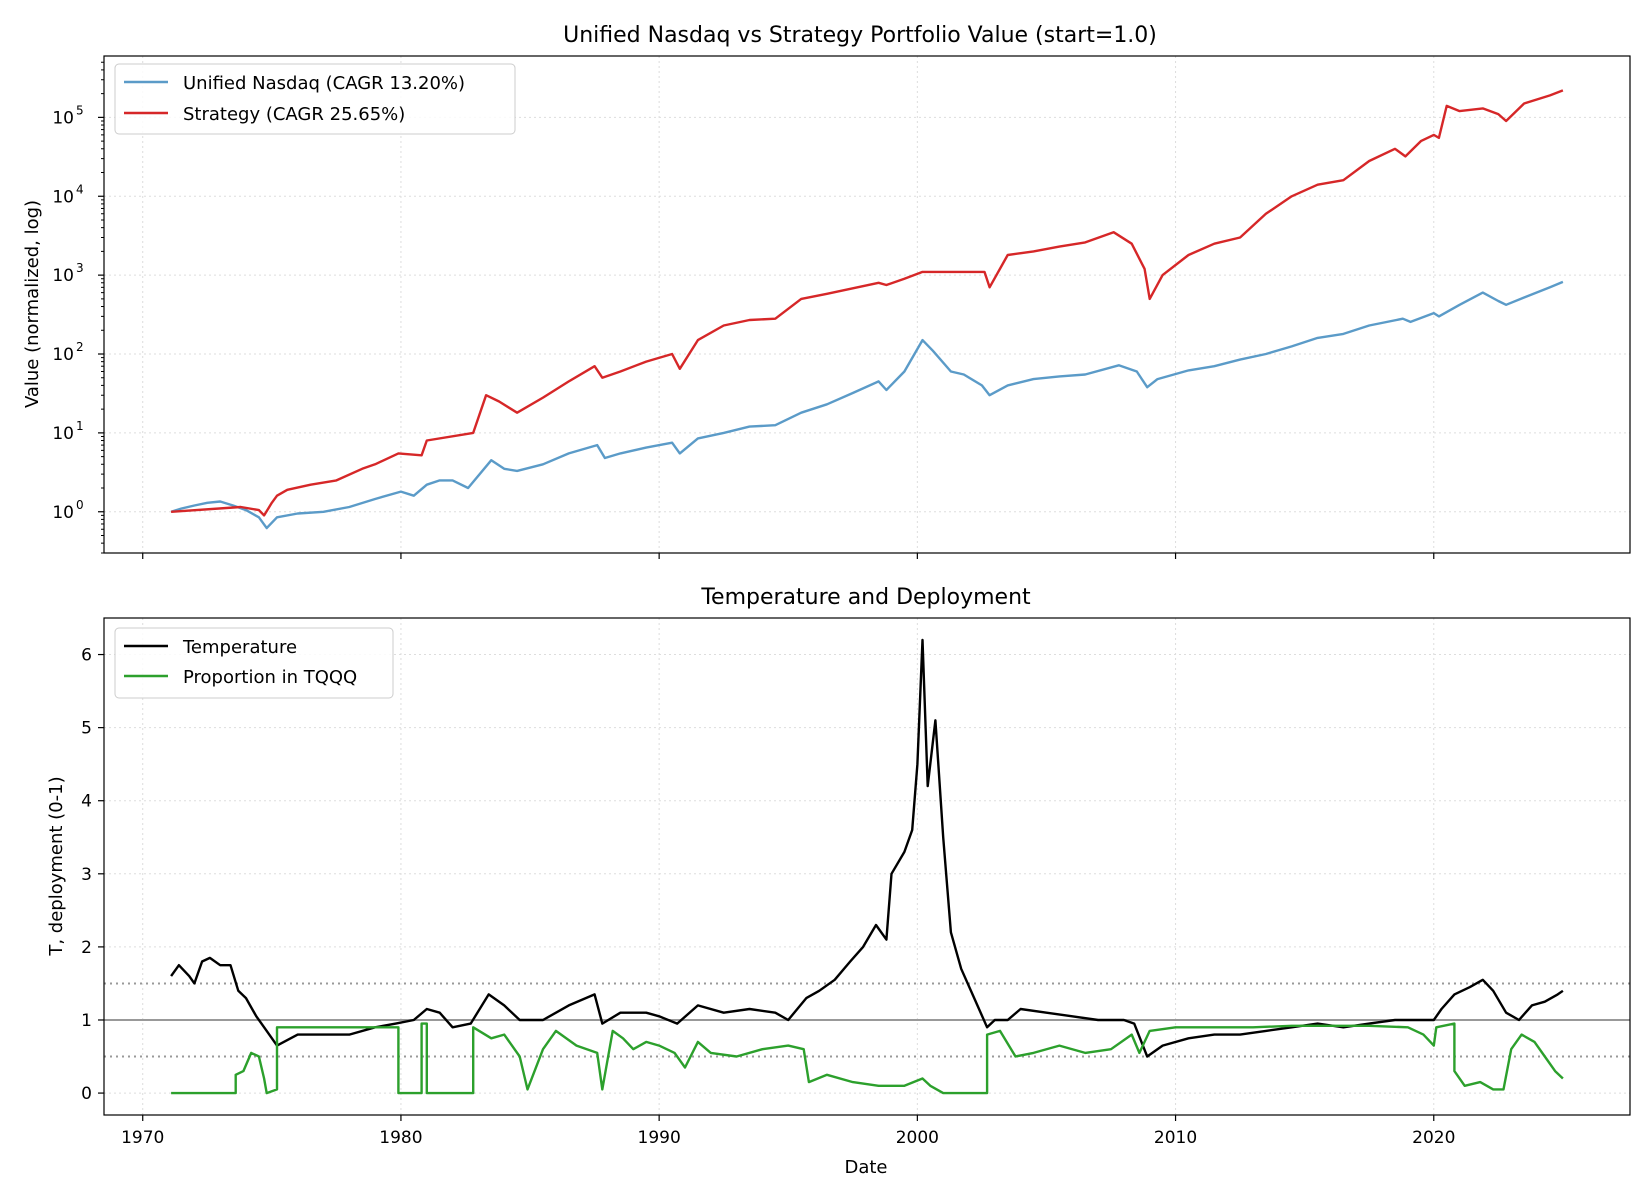 The height and width of the screenshot is (1200, 1650). What do you see at coordinates (80, 268) in the screenshot?
I see `y-tick-exponent: 3` at bounding box center [80, 268].